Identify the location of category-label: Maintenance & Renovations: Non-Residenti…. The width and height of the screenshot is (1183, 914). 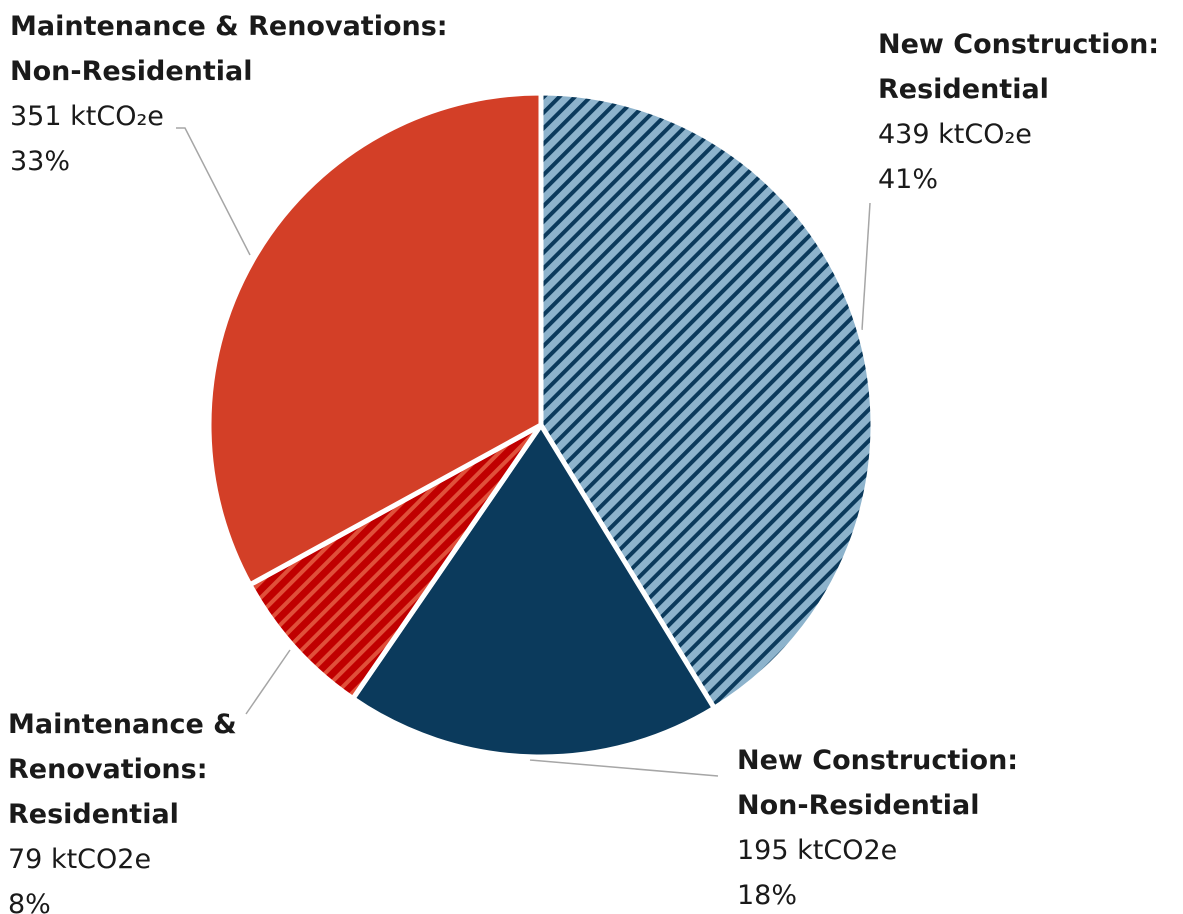
(229, 49).